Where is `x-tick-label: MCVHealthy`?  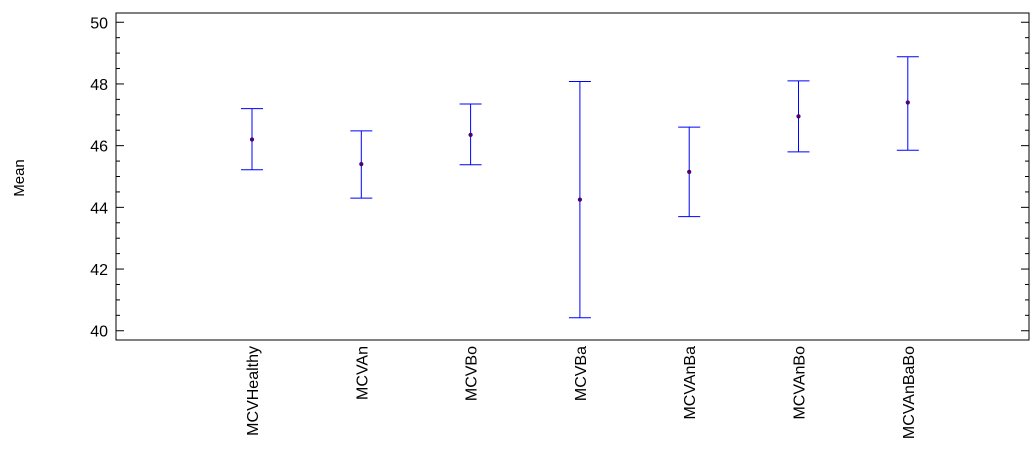 x-tick-label: MCVHealthy is located at coordinates (253, 391).